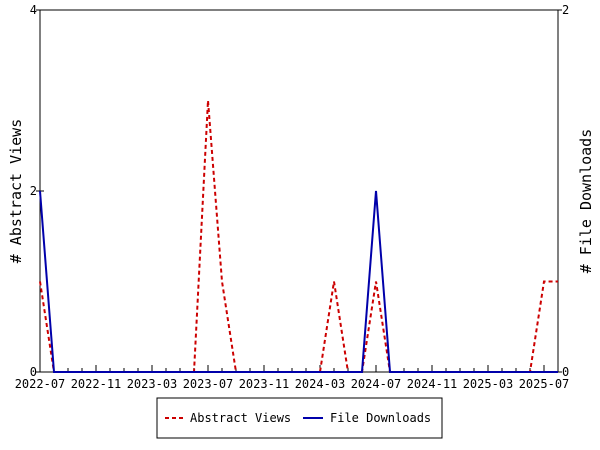 The width and height of the screenshot is (600, 450). Describe the element at coordinates (208, 384) in the screenshot. I see `x-tick-label: 2023-07` at that location.